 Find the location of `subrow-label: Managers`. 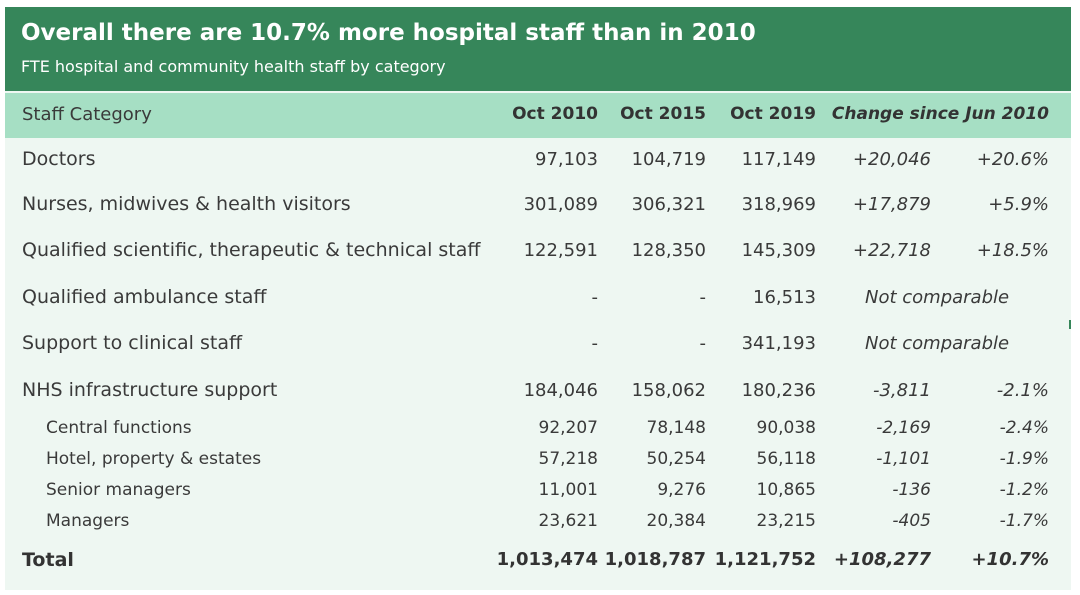

subrow-label: Managers is located at coordinates (88, 521).